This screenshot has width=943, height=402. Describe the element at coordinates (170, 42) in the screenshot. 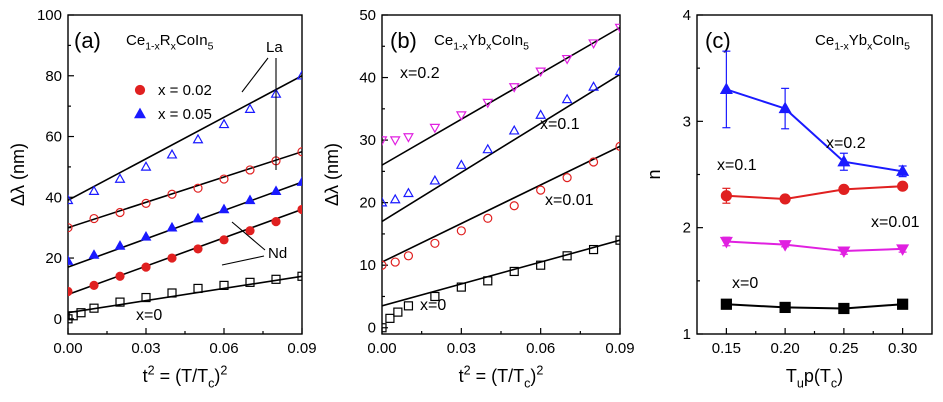

I see `legend-title: Ce1-xRxCoIn5​` at that location.